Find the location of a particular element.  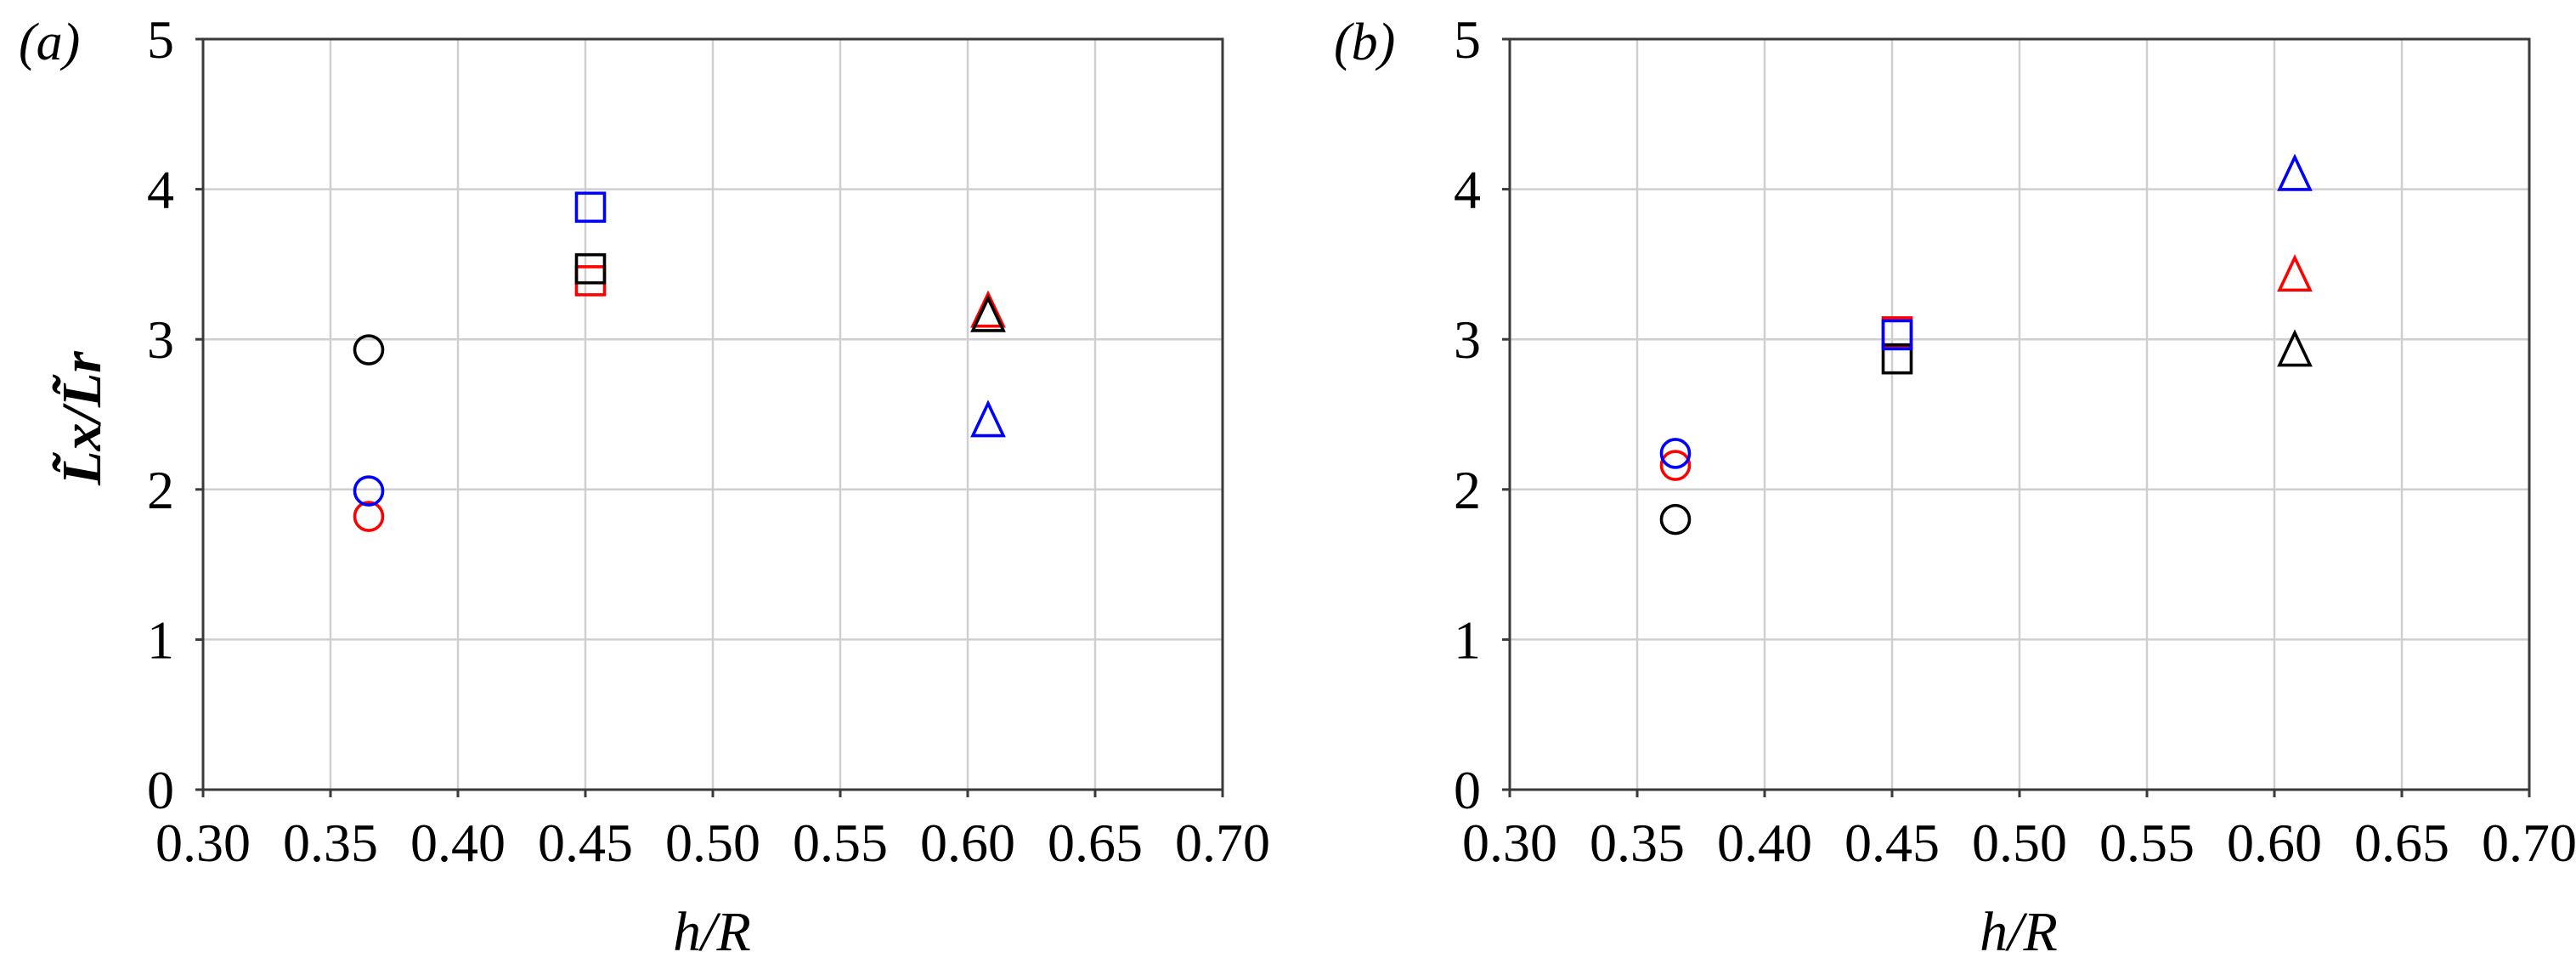

x-axis-title-a: h/R is located at coordinates (712, 932).